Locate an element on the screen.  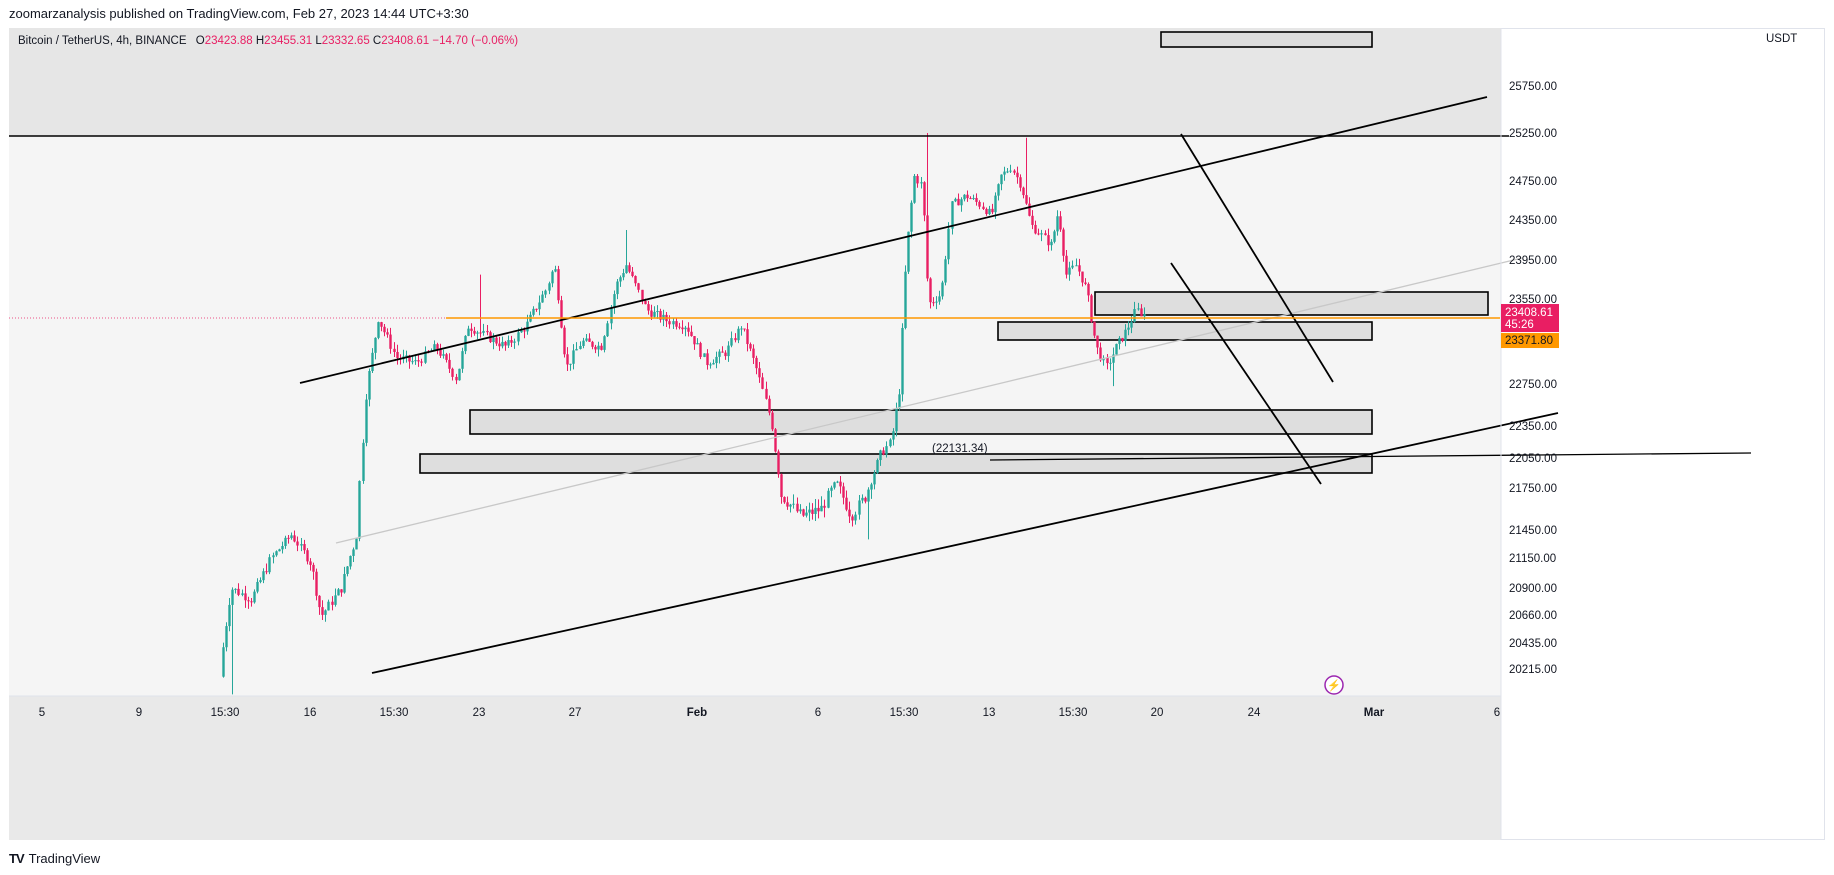
footer: TV TradingView is located at coordinates (54, 858).